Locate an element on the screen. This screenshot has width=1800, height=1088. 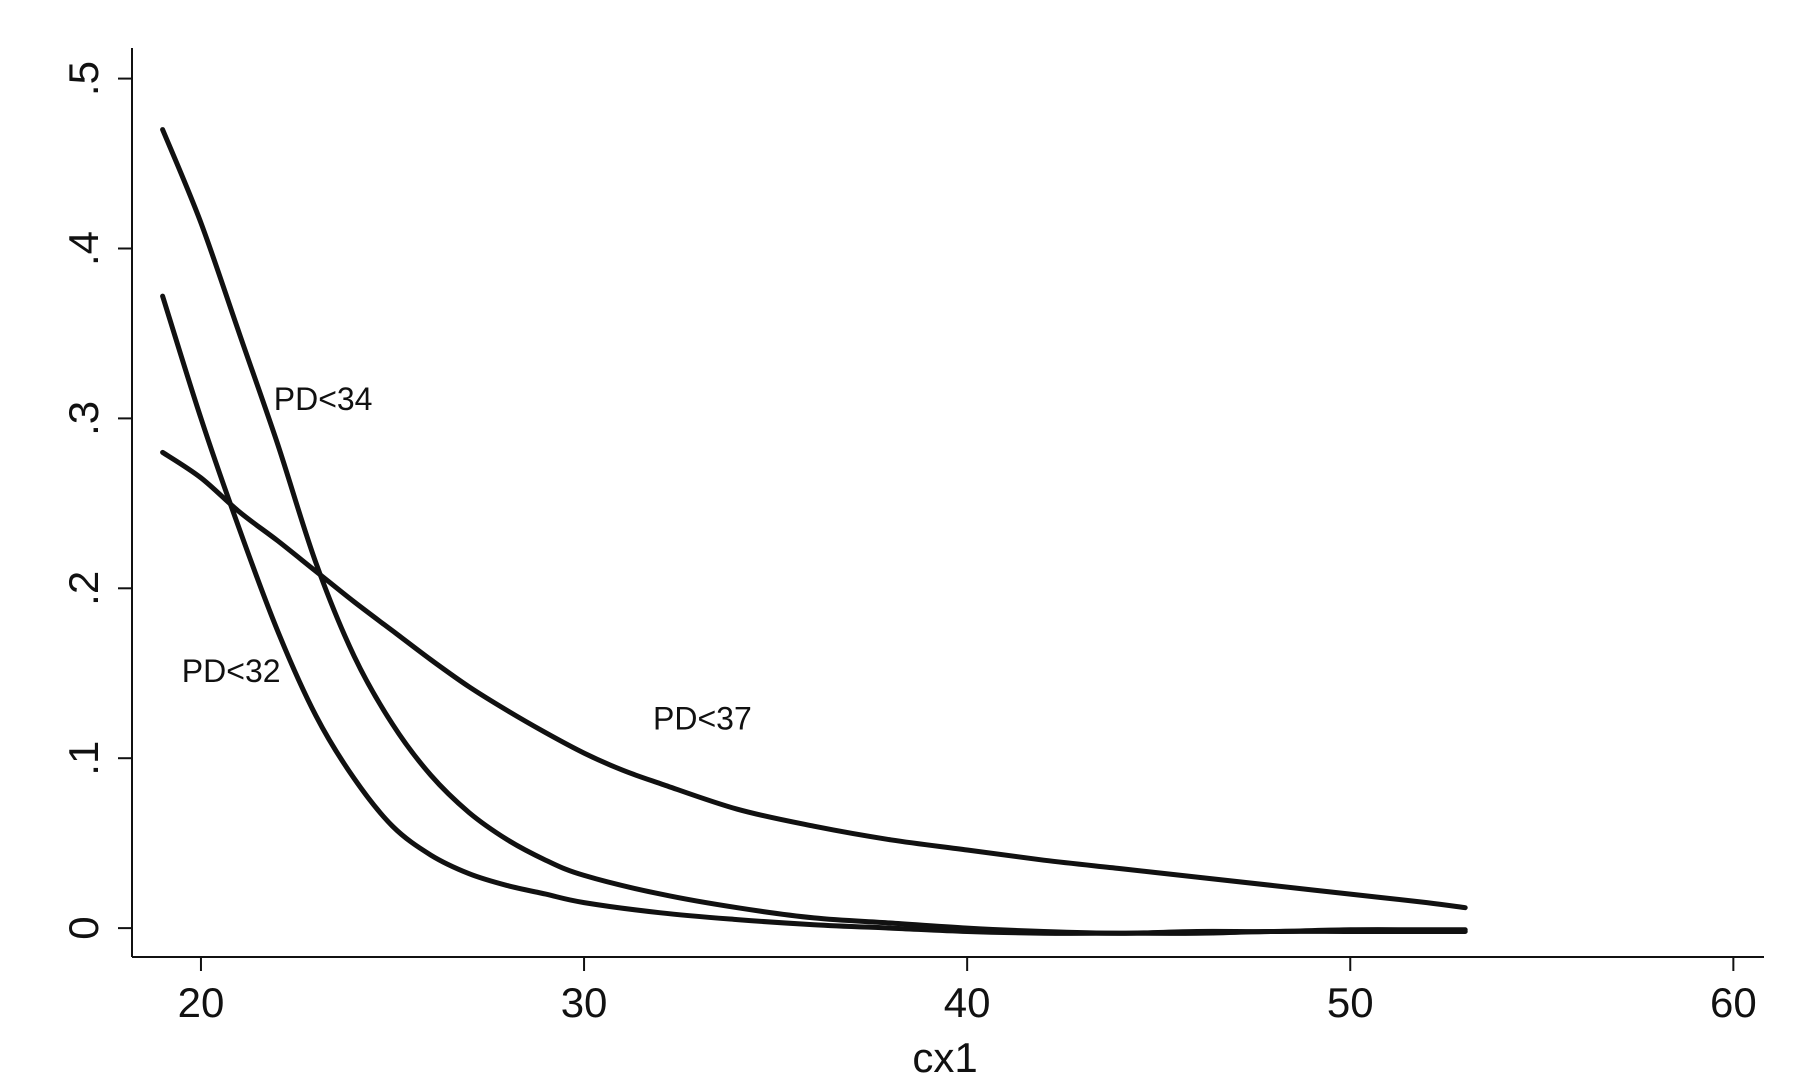
x-tick-label: 30 is located at coordinates (584, 1002).